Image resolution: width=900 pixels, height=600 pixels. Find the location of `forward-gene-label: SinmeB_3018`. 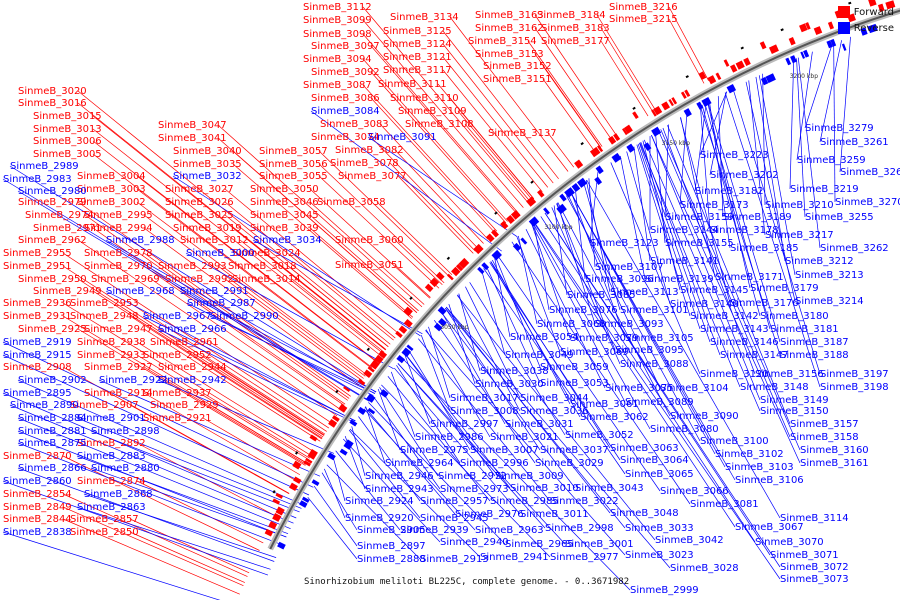

forward-gene-label: SinmeB_3018 is located at coordinates (262, 266).